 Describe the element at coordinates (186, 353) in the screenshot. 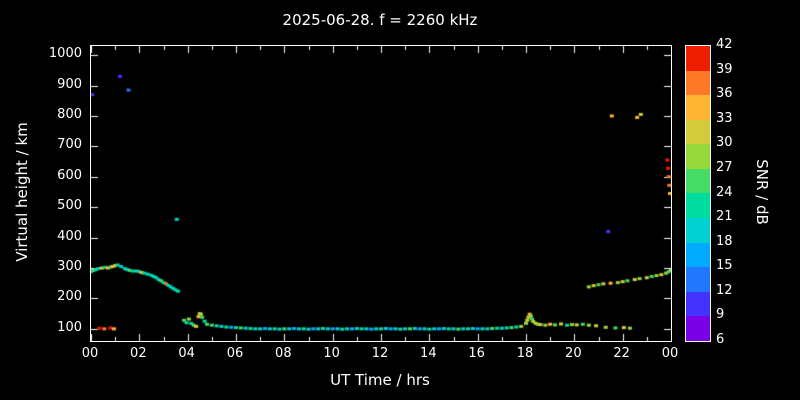

I see `x-tick-label: 04` at that location.